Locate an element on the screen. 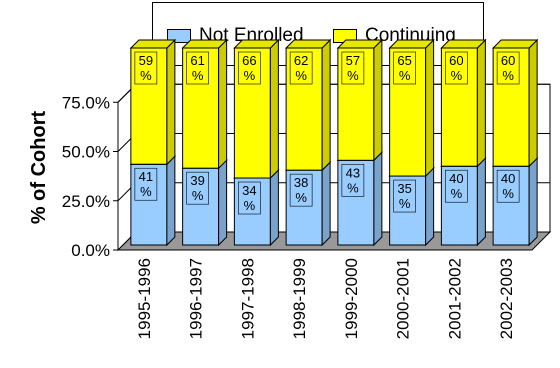 The width and height of the screenshot is (560, 368). x-tick-label: 2002-2003 is located at coordinates (506, 298).